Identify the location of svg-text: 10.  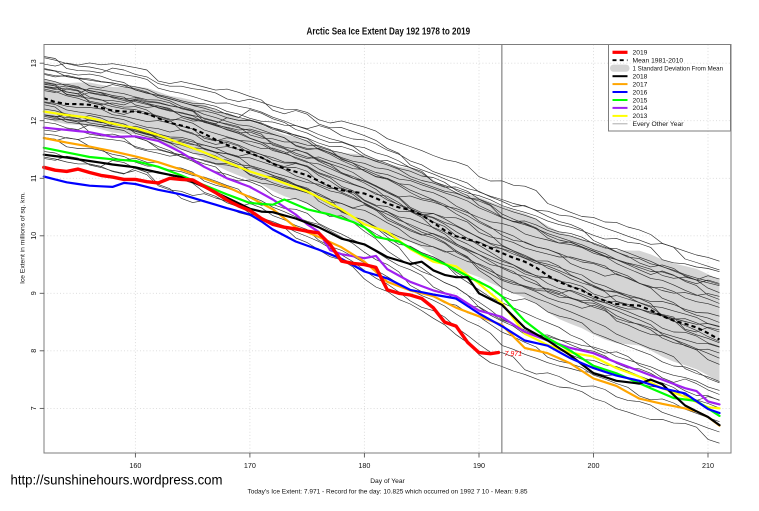
(33, 236).